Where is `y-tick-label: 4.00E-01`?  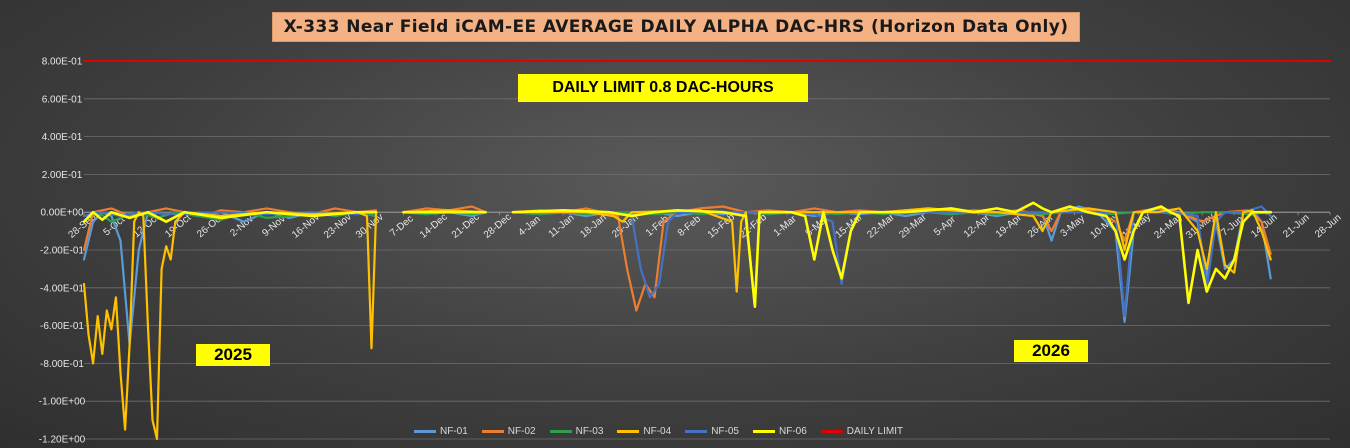
y-tick-label: 4.00E-01 is located at coordinates (62, 137).